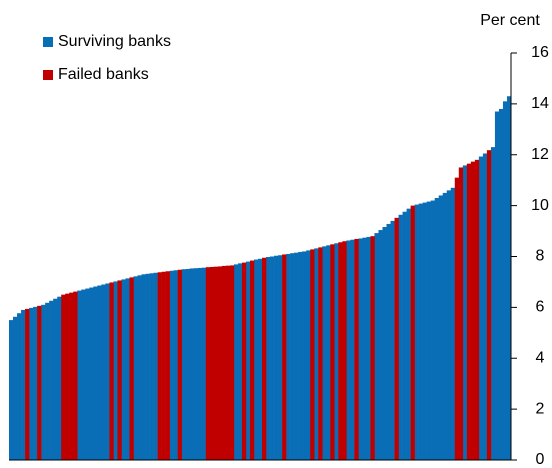  I want to click on y-tick-label: 12, so click(540, 154).